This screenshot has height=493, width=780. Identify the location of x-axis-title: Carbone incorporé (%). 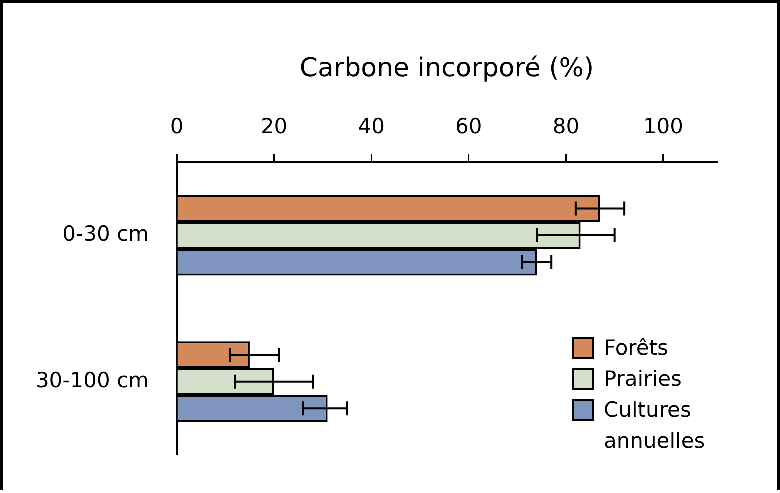
(447, 68).